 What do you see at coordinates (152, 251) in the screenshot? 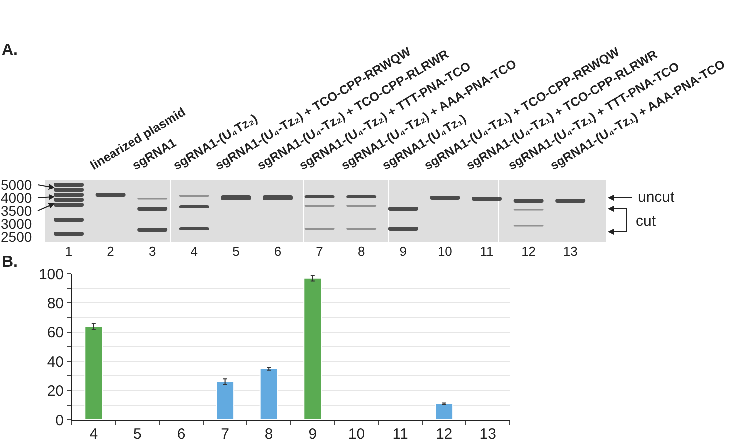
I see `text: 3` at bounding box center [152, 251].